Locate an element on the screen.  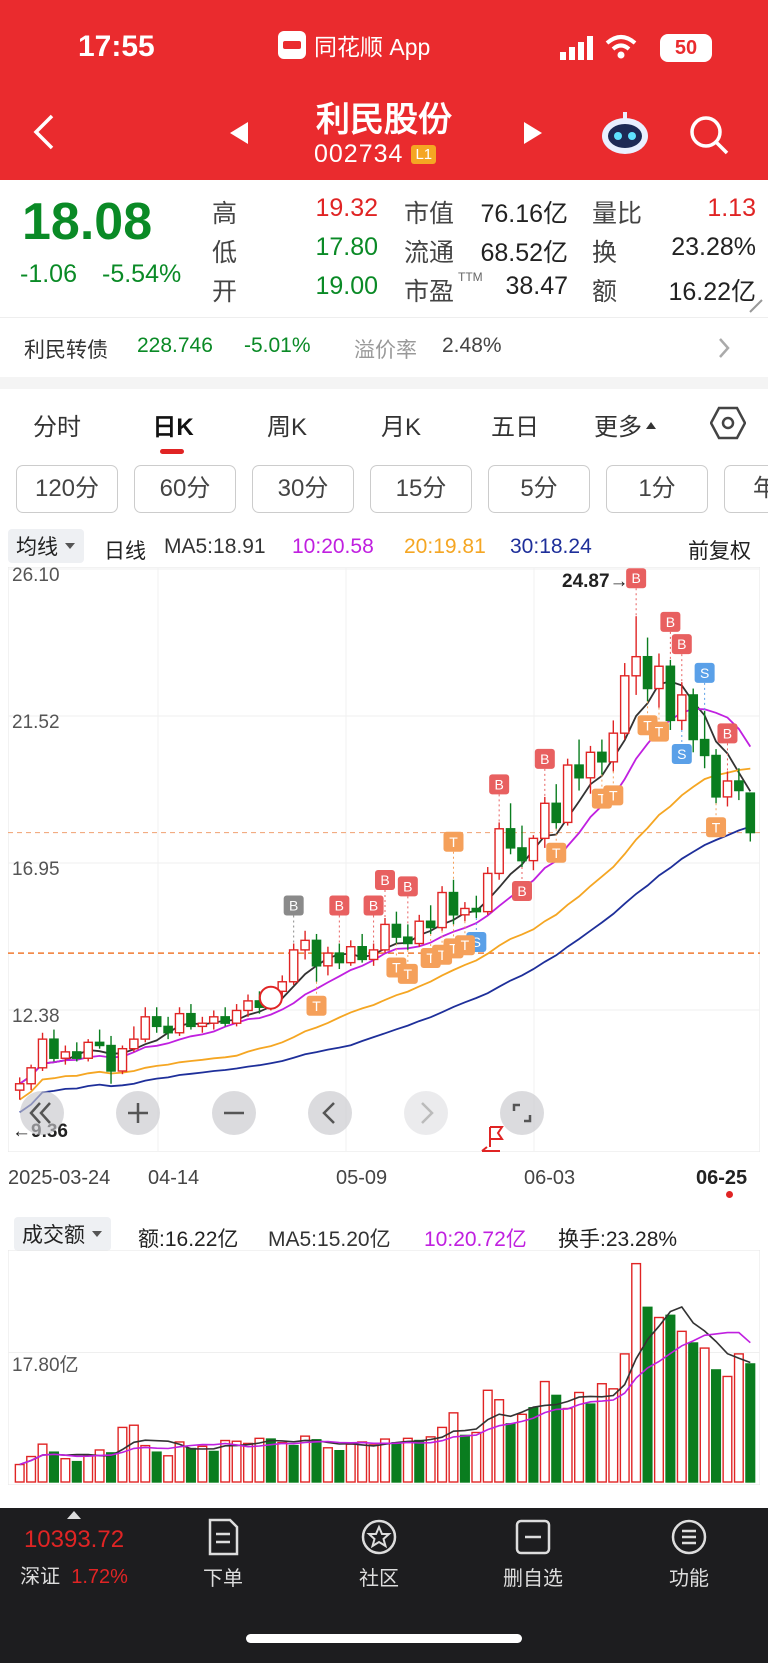
next-stock-icon is located at coordinates (534, 135).